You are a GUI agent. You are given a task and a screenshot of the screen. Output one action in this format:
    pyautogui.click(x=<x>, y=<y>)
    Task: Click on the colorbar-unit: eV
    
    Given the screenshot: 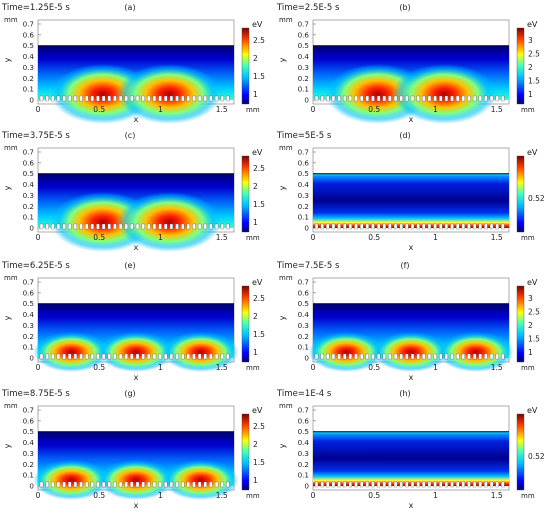 What is the action you would take?
    pyautogui.click(x=257, y=282)
    